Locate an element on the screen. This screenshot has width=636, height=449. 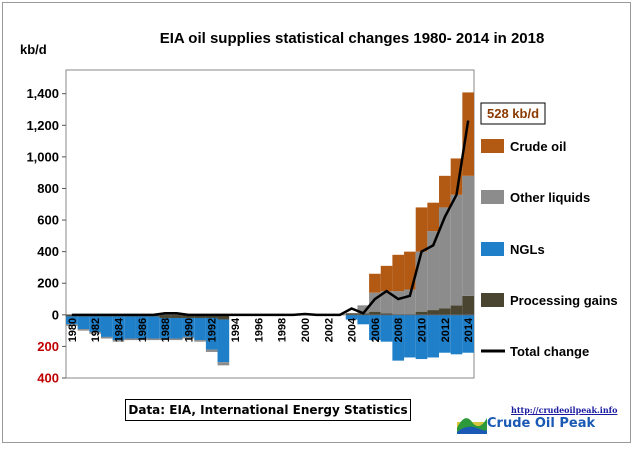
bar-ngls-1982 is located at coordinates (95, 324).